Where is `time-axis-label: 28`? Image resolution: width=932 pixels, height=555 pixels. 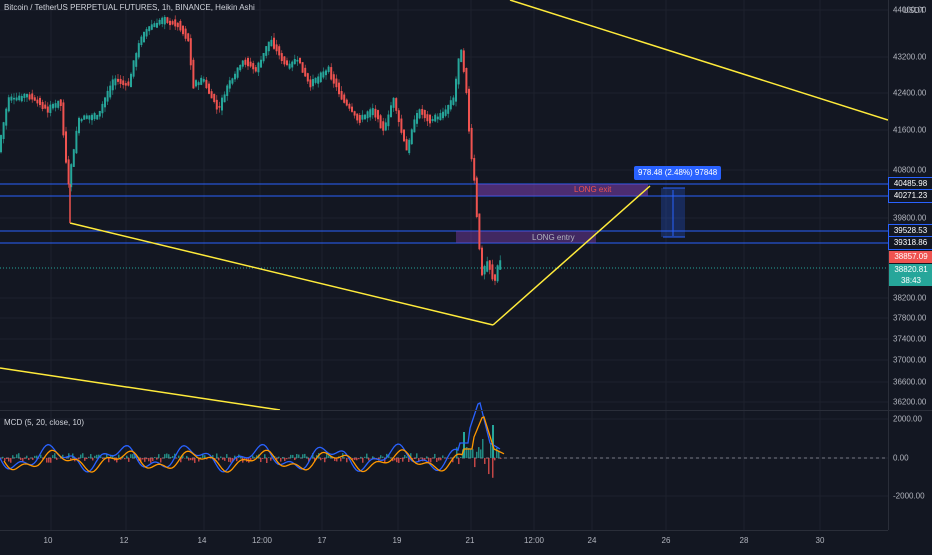
time-axis-label: 28 is located at coordinates (744, 540).